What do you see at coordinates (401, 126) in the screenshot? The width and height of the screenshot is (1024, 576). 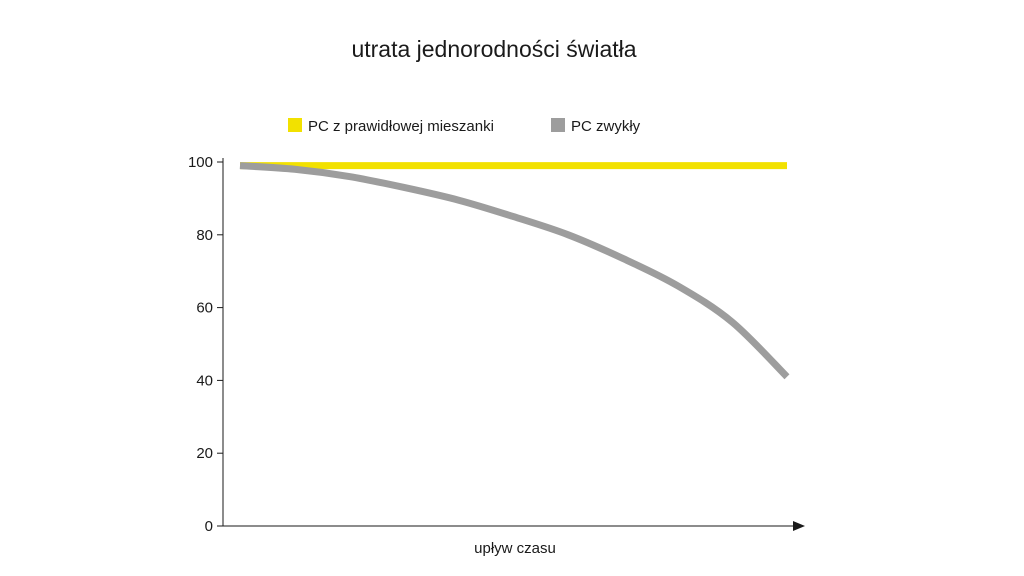 I see `legend-label-series-1: PC z prawidłowej mieszanki` at bounding box center [401, 126].